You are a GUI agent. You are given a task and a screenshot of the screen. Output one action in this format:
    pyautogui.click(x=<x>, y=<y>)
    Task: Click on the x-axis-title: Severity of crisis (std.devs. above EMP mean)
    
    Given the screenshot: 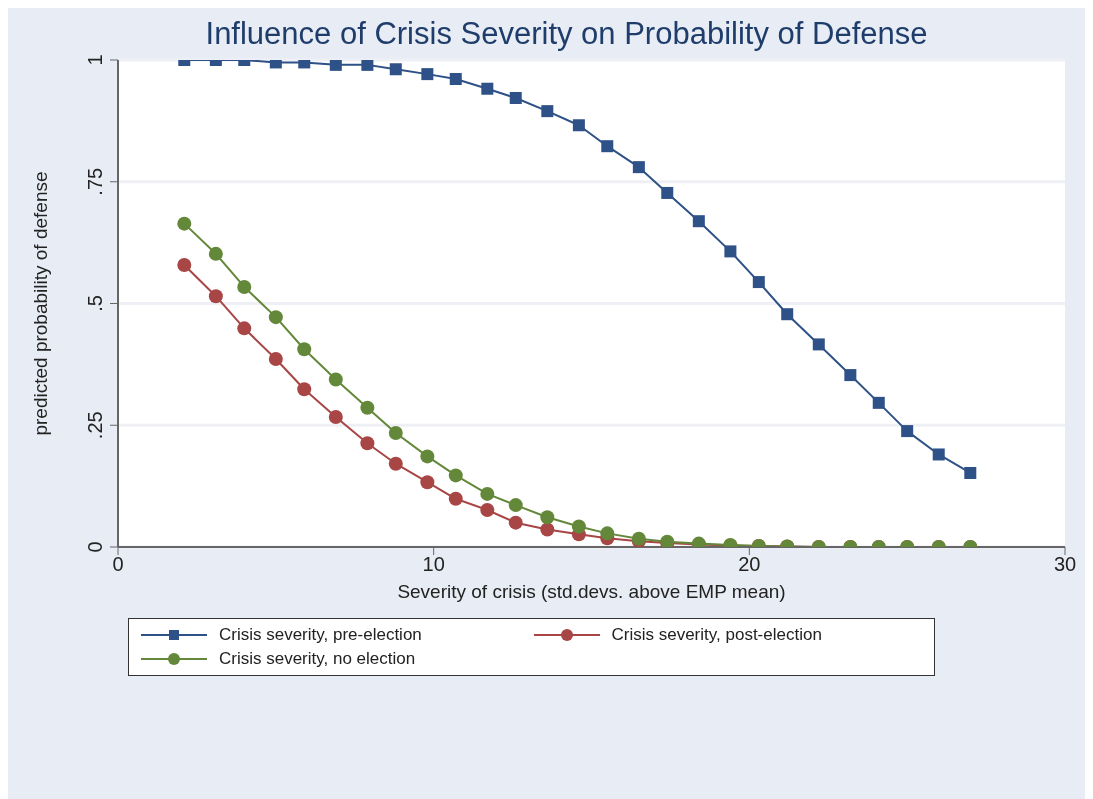 What is the action you would take?
    pyautogui.click(x=591, y=591)
    